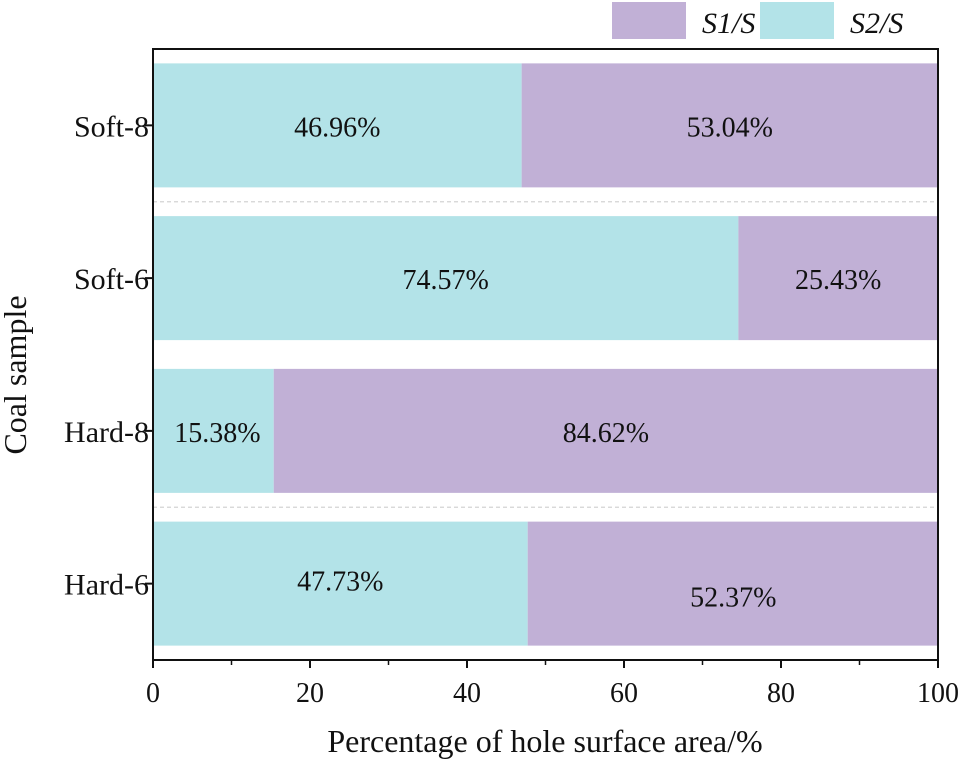  I want to click on y-tick-label-soft-8: Soft-8, so click(111, 126).